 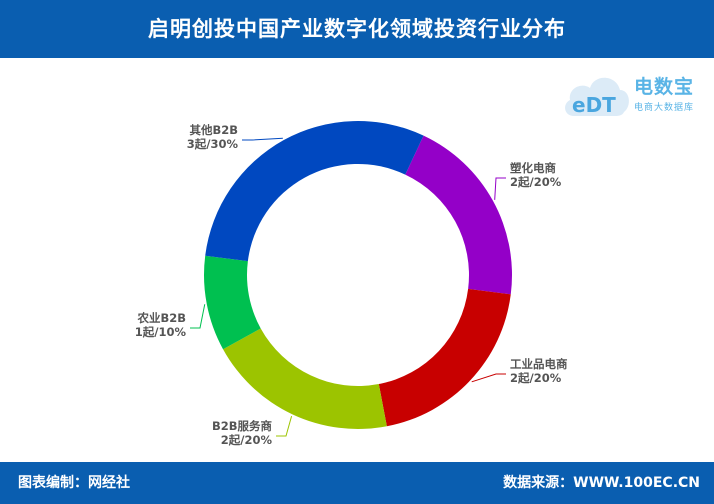 I want to click on cloud-logo-icon: eDT, so click(x=597, y=97).